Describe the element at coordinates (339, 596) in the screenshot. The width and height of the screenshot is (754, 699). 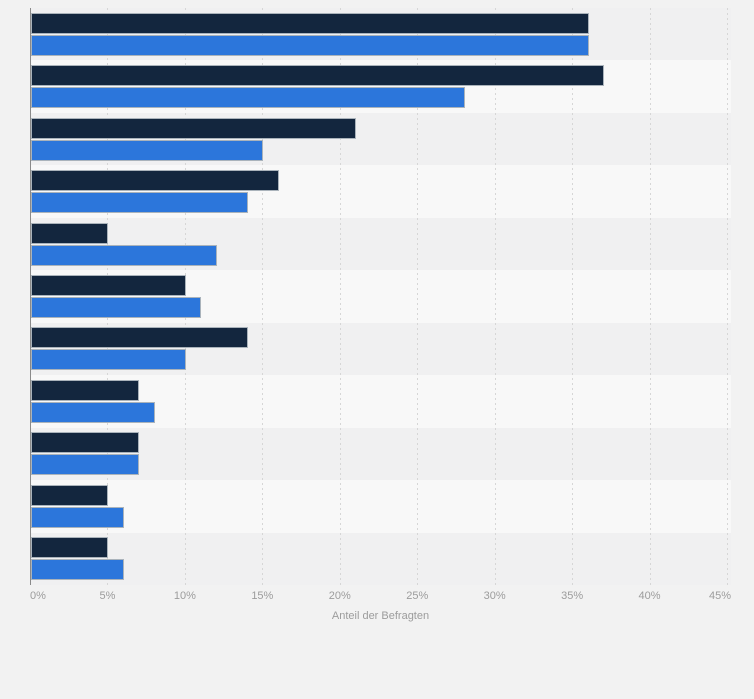
I see `x-tick-20%: 20%` at that location.